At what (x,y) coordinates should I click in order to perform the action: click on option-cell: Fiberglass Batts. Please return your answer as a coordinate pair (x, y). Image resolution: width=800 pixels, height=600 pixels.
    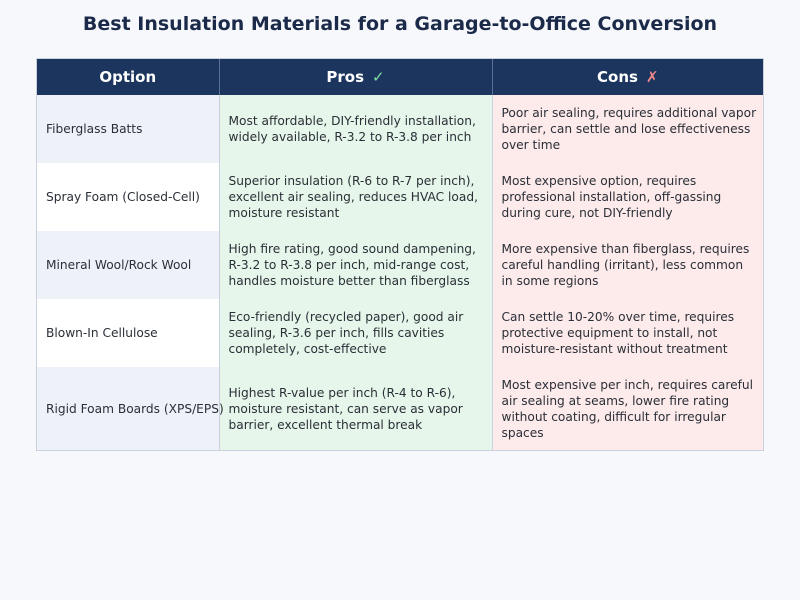
    Looking at the image, I should click on (128, 129).